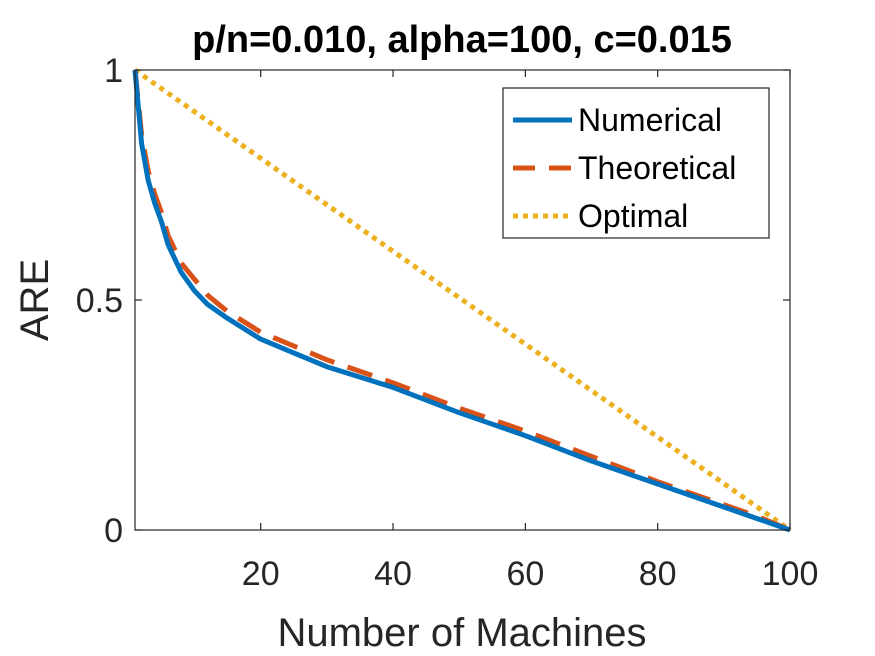 This screenshot has height=656, width=875. Describe the element at coordinates (261, 574) in the screenshot. I see `x-tick-label: 20` at that location.